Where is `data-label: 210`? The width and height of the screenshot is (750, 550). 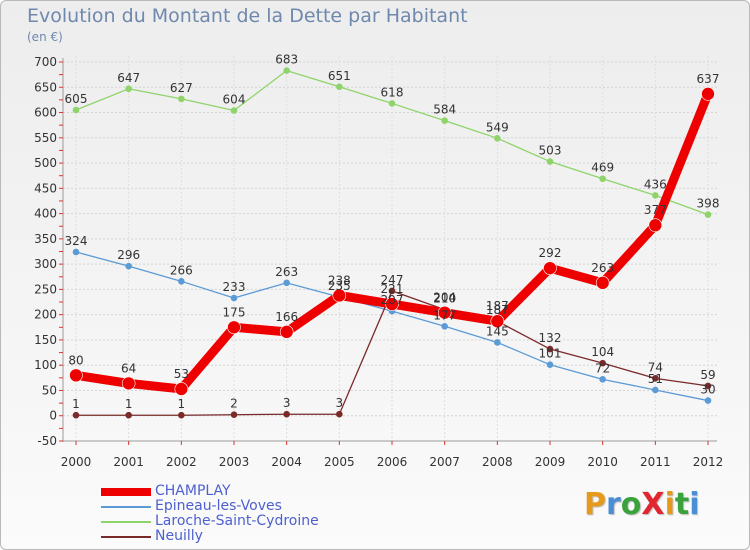
data-label: 210 is located at coordinates (444, 299).